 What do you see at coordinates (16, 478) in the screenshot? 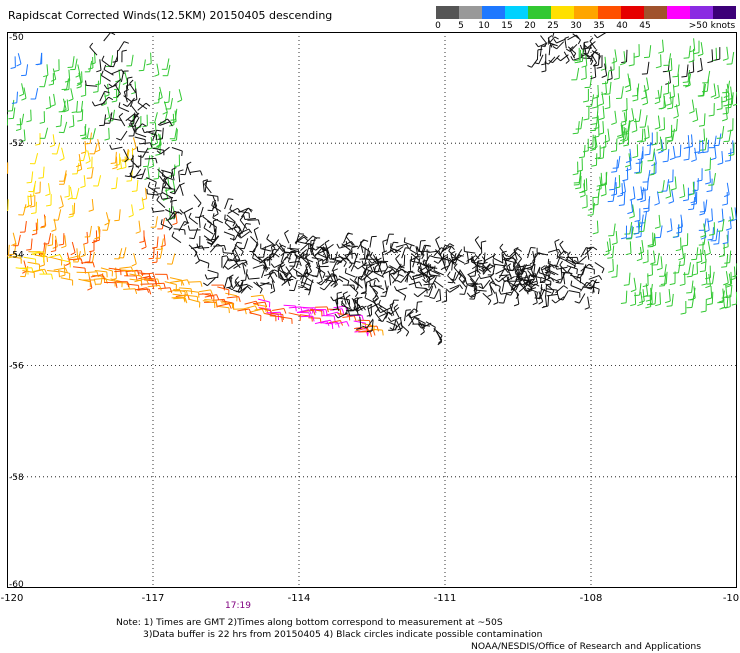
I see `y-tick-label: -58` at bounding box center [16, 478].